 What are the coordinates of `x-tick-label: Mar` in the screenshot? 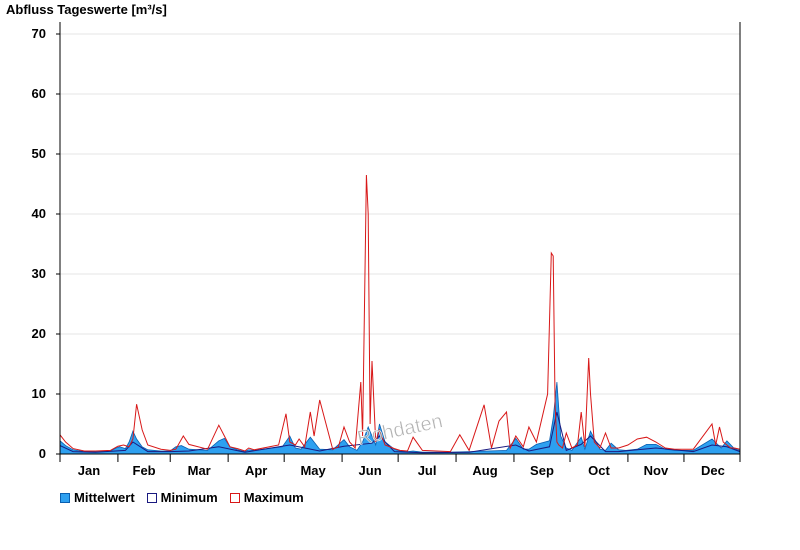 It's located at (199, 470).